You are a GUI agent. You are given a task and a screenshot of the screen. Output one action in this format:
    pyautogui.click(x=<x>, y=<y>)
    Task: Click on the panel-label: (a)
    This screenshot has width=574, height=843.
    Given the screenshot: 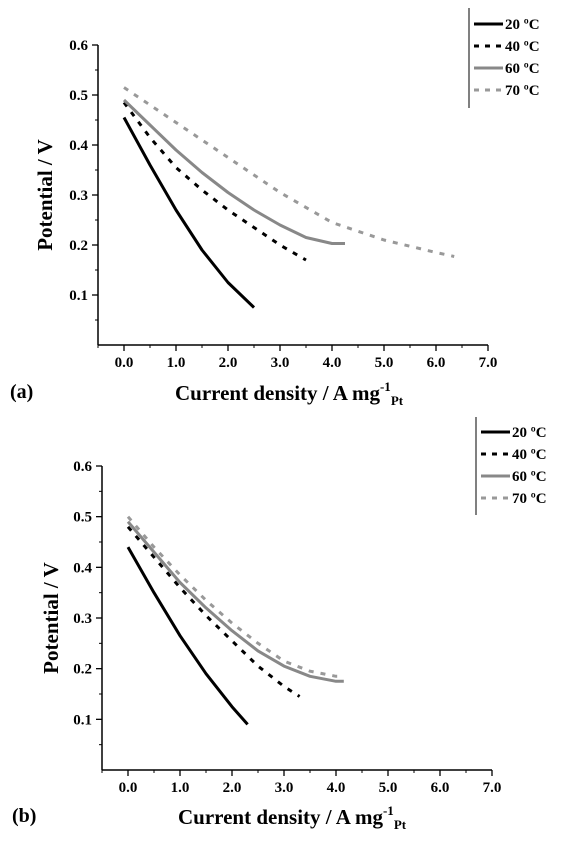 What is the action you would take?
    pyautogui.click(x=21, y=392)
    